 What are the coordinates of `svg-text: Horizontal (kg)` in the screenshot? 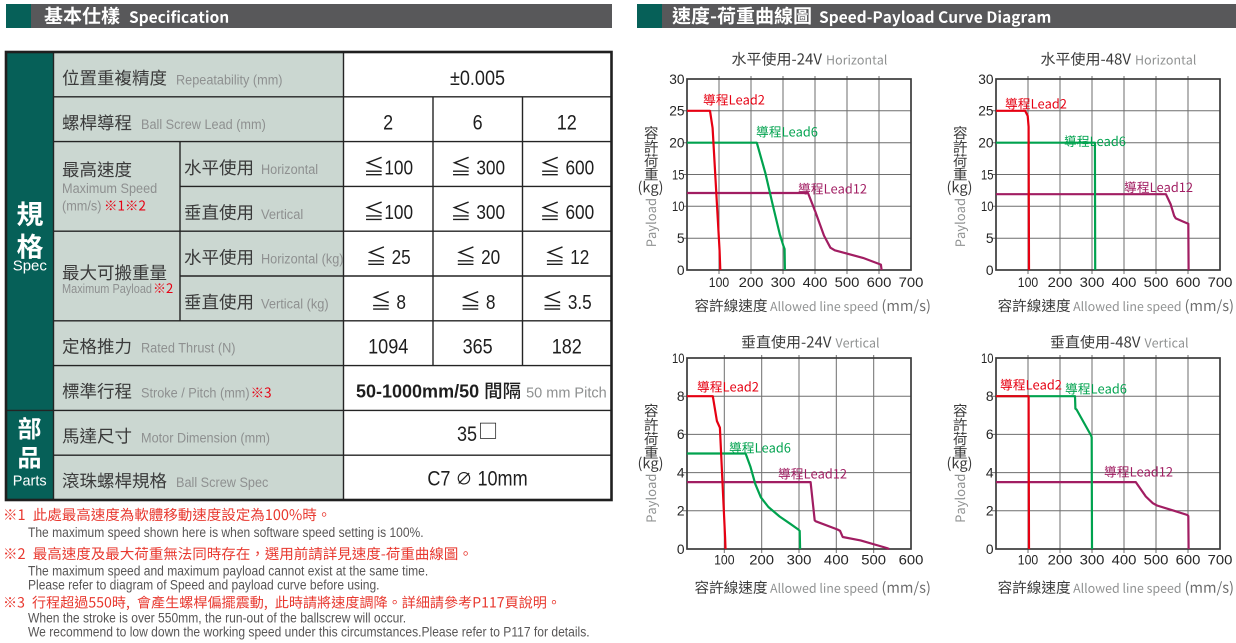 It's located at (302, 259).